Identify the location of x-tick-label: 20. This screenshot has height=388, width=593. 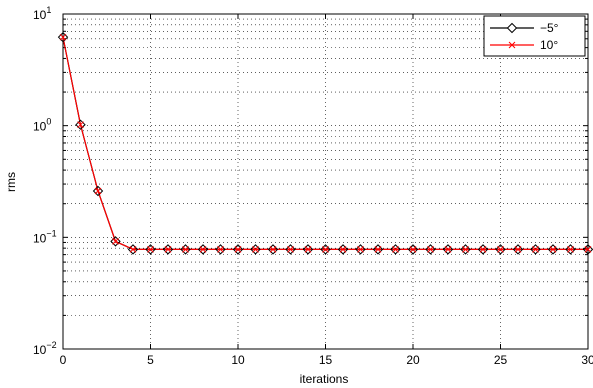
(413, 360).